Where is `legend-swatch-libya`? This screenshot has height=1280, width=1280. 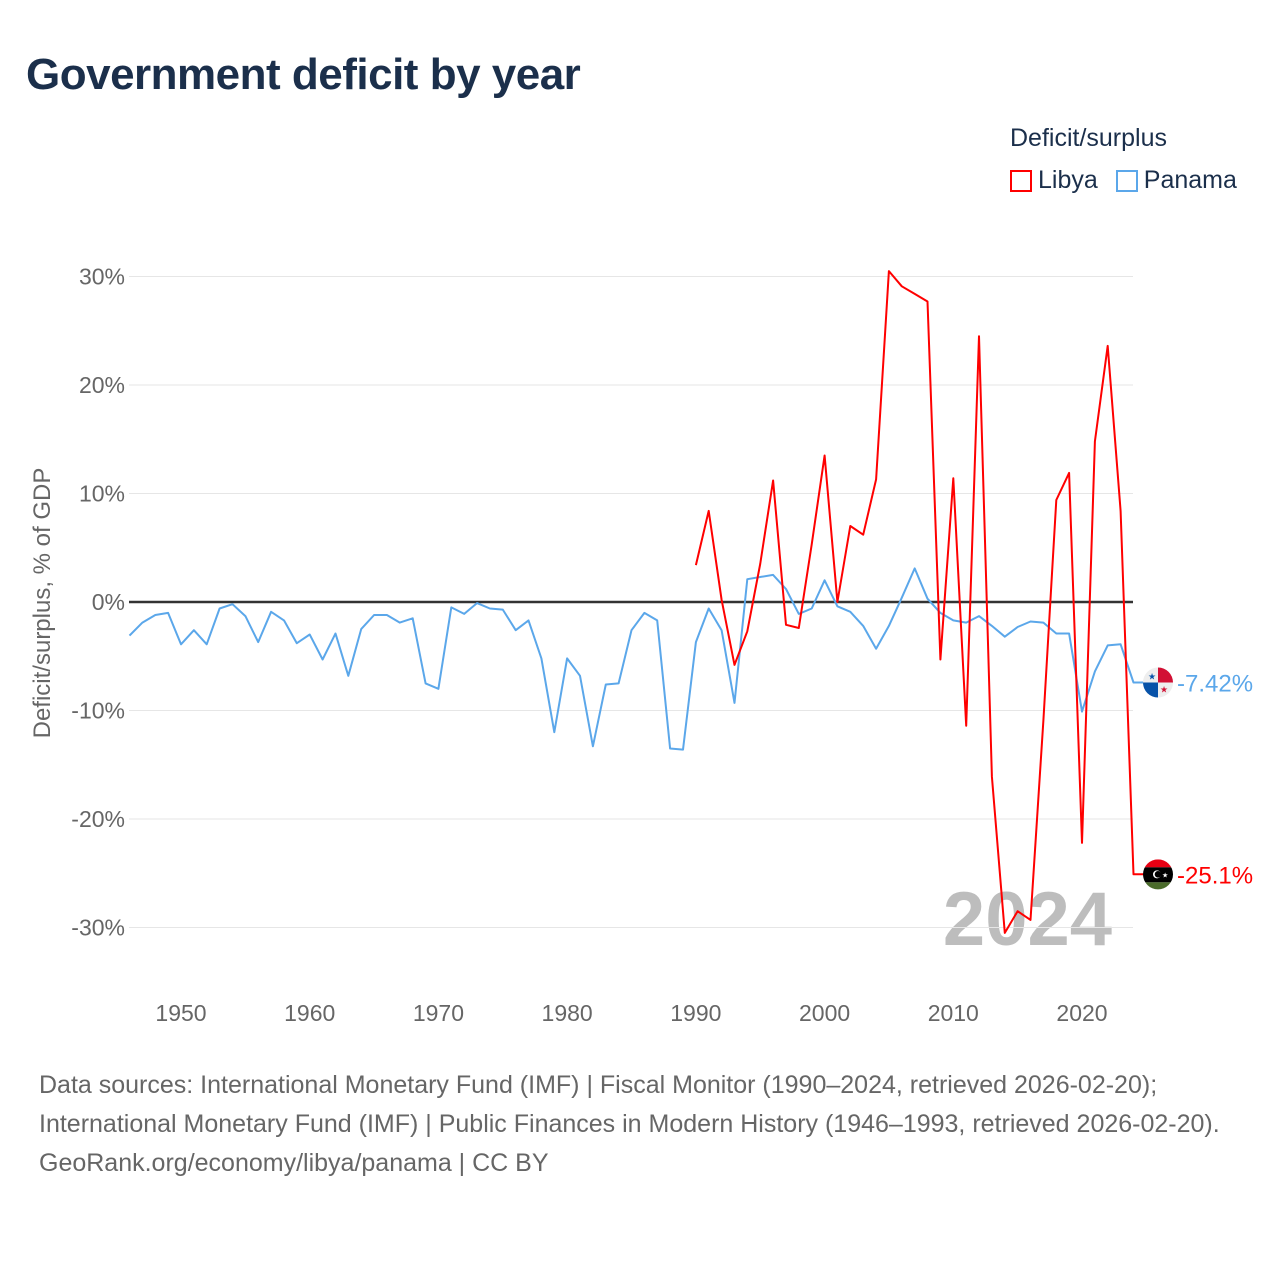
legend-swatch-libya is located at coordinates (1021, 180).